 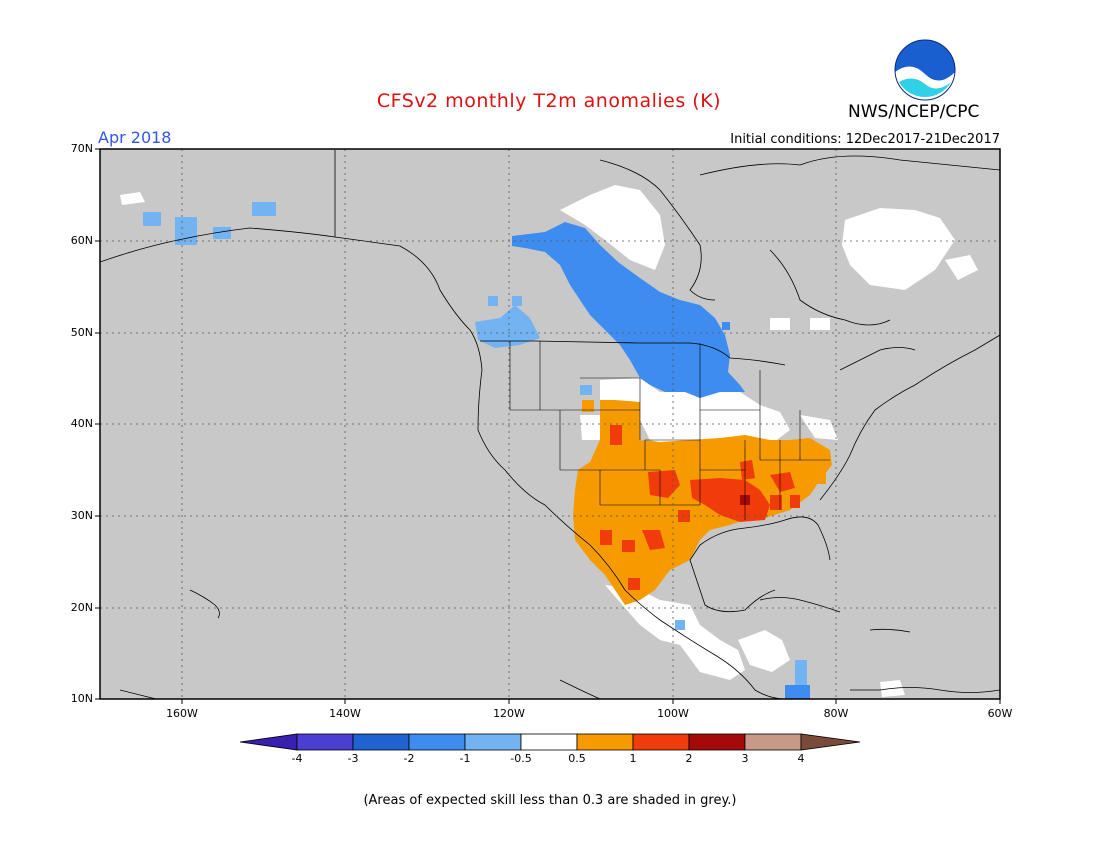 What do you see at coordinates (830, 742) in the screenshot?
I see `colorbar-arrow-high` at bounding box center [830, 742].